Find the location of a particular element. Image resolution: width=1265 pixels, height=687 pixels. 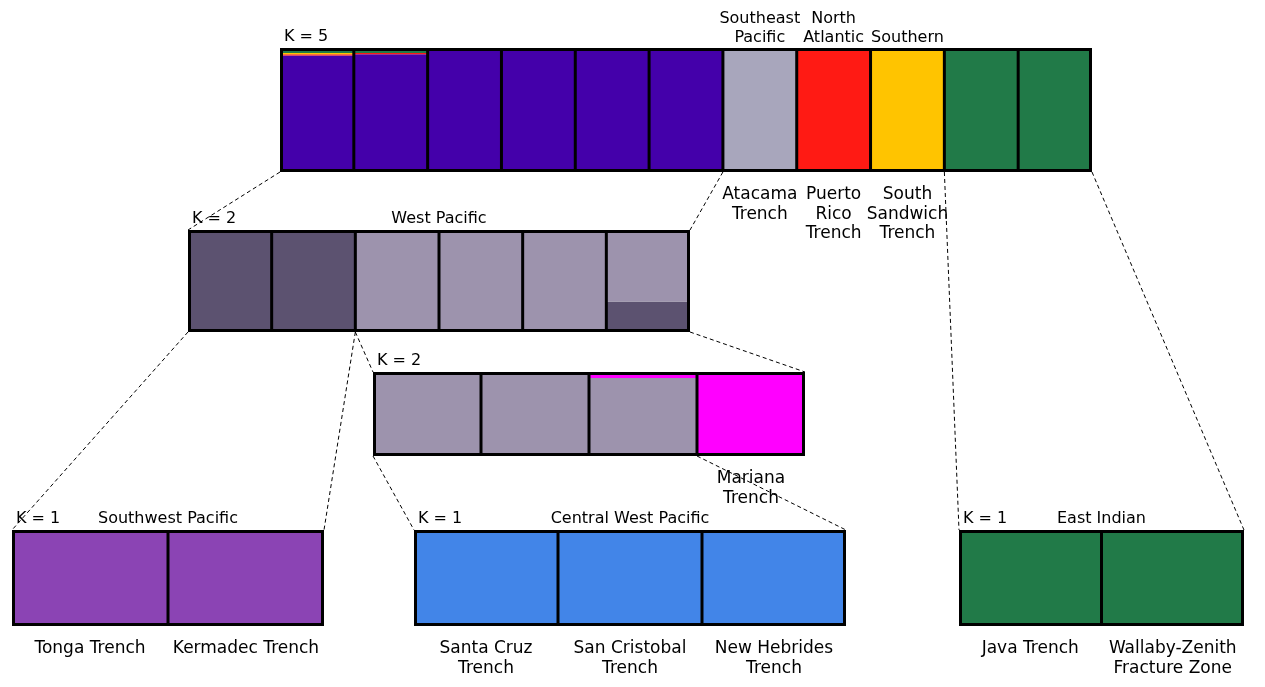

x-tick-label: Puerto Rico Trench is located at coordinates (833, 213).